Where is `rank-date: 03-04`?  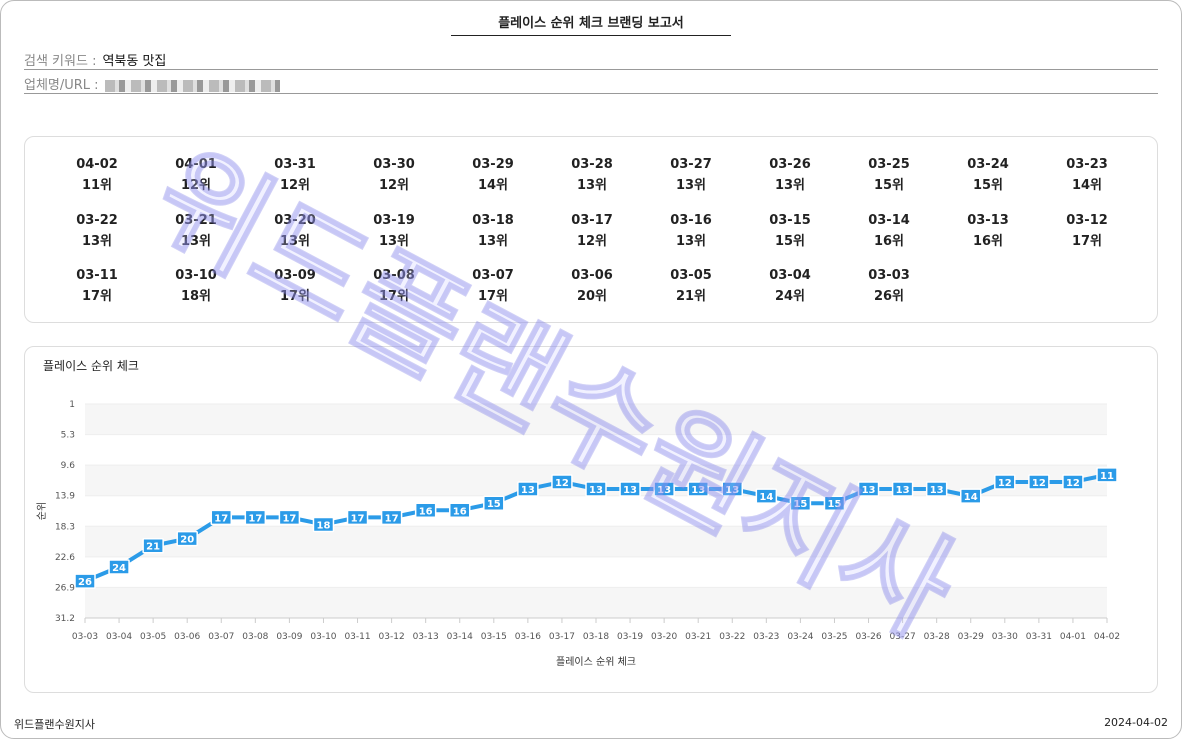
rank-date: 03-04 is located at coordinates (790, 275).